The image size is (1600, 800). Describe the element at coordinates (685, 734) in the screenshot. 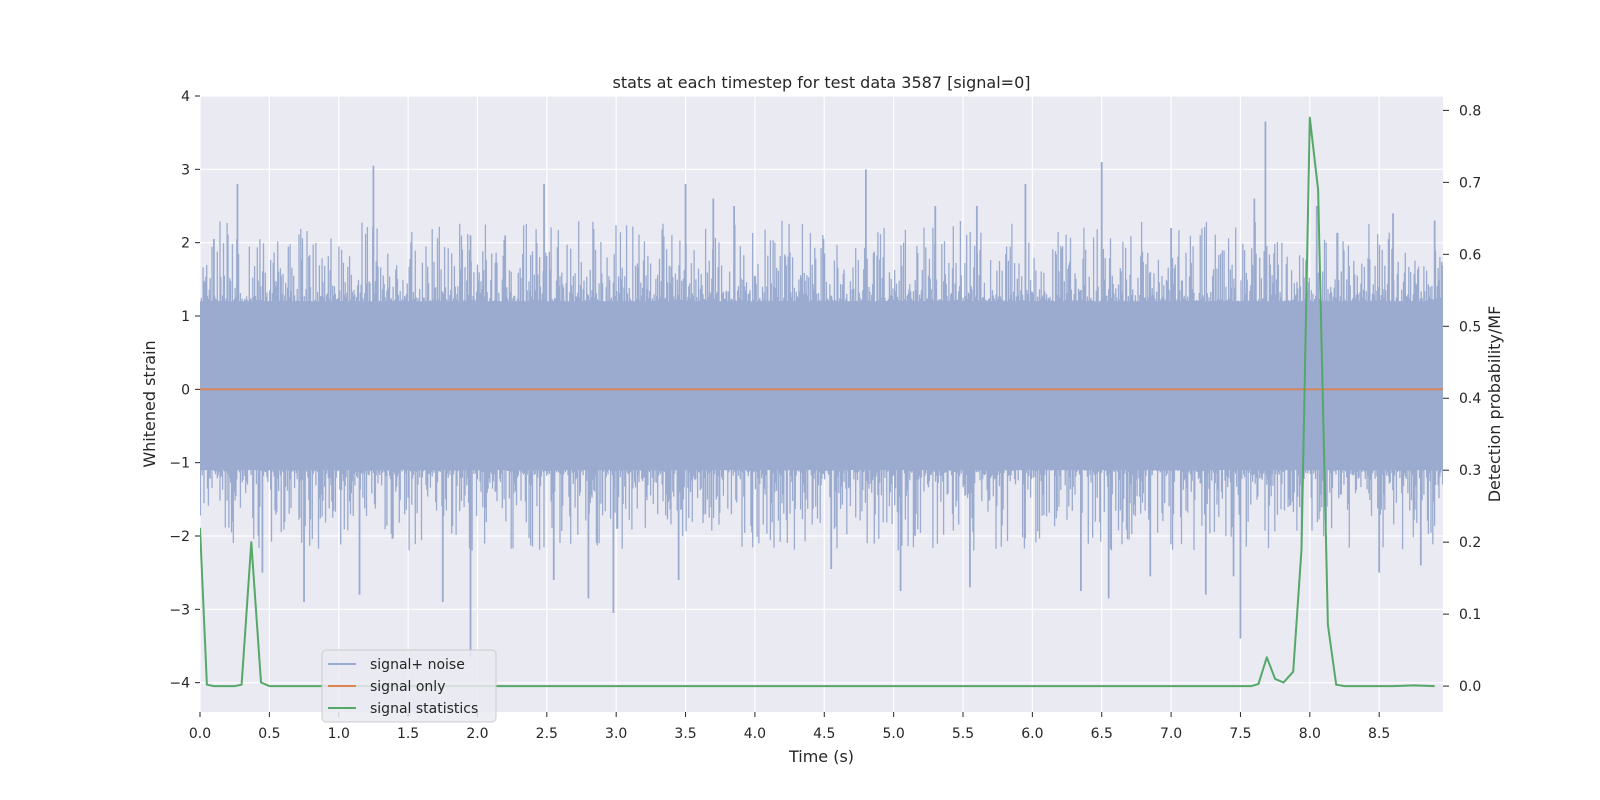

I see `x-tick-label: 3.5` at that location.